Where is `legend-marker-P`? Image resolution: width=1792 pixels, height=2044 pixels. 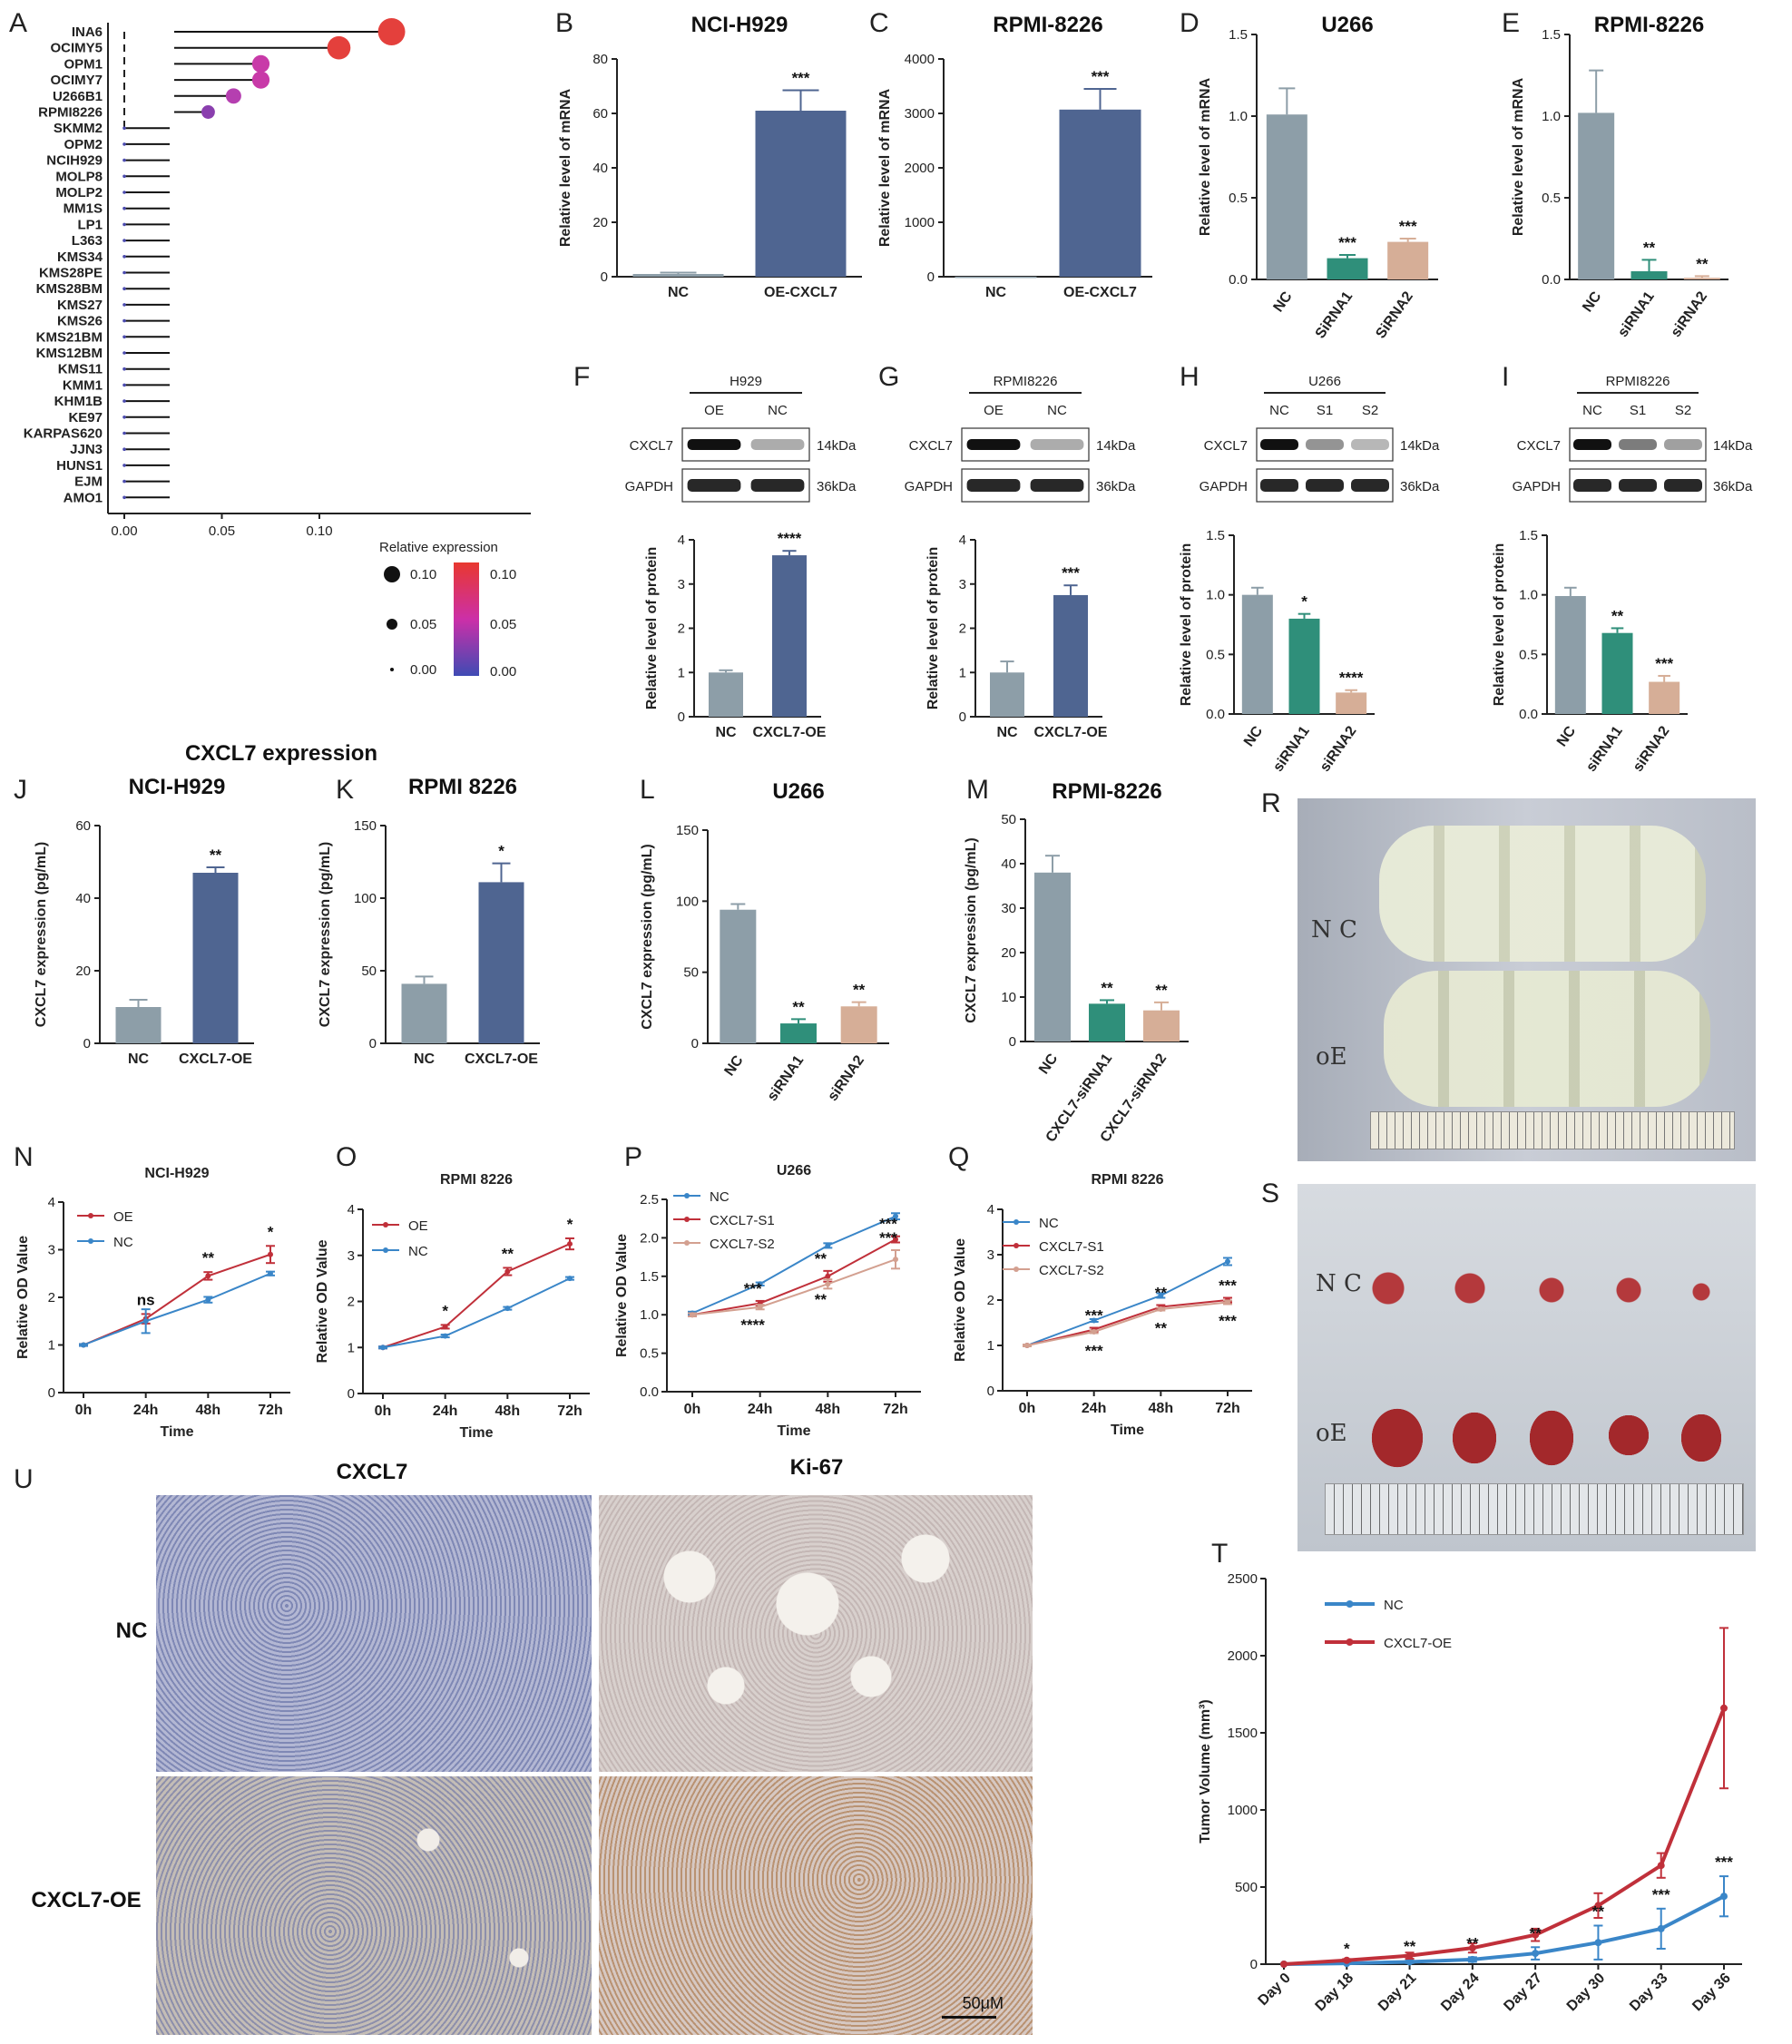
legend-marker-P is located at coordinates (687, 1243).